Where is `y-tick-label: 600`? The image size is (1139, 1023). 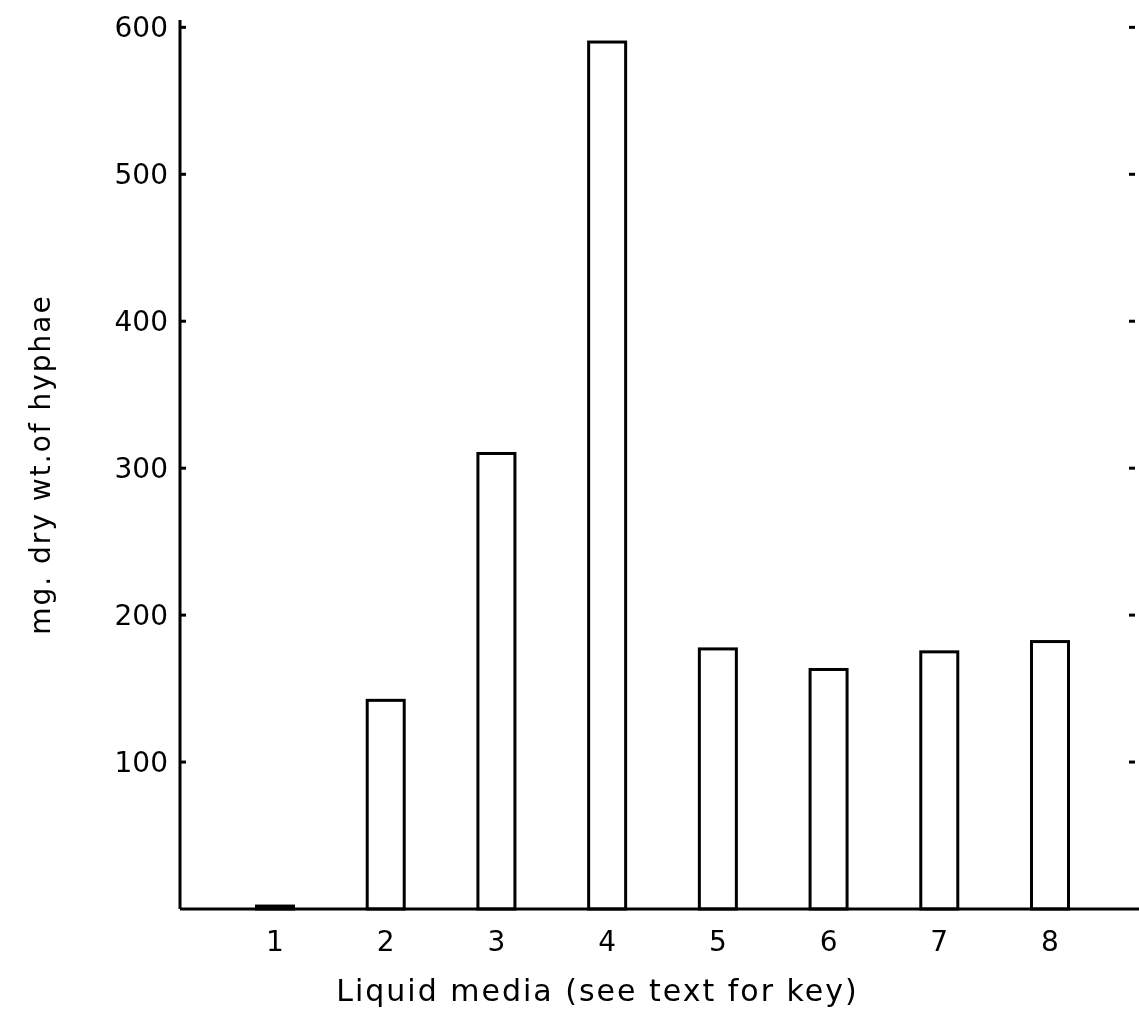
y-tick-label: 600 is located at coordinates (141, 28).